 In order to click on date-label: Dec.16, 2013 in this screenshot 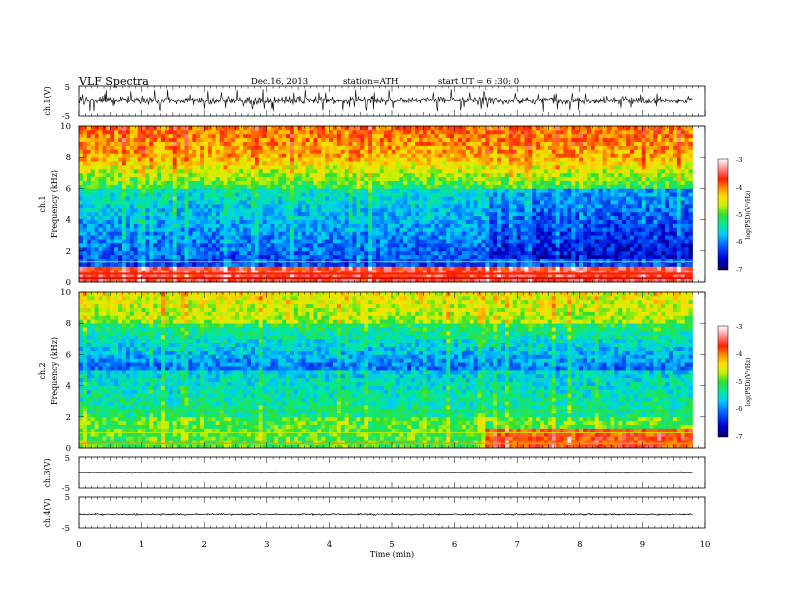, I will do `click(279, 82)`.